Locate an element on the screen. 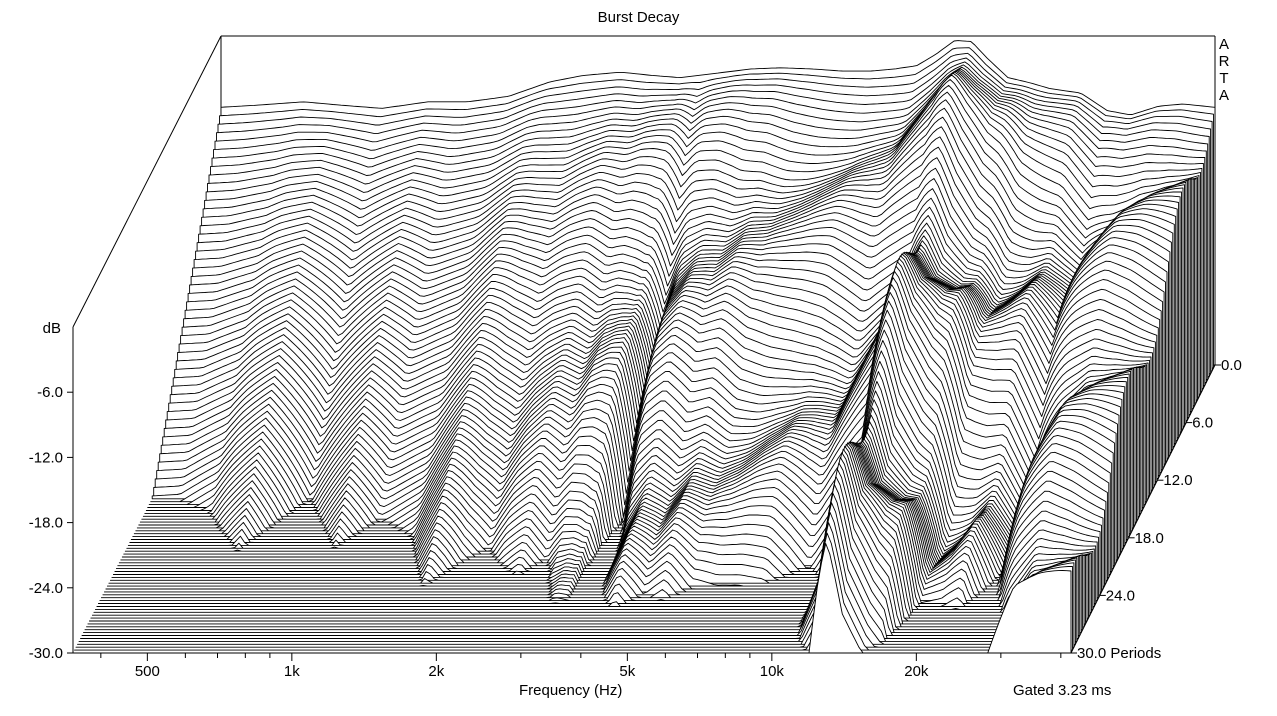 The width and height of the screenshot is (1277, 716). z-axis-label: dB is located at coordinates (52, 328).